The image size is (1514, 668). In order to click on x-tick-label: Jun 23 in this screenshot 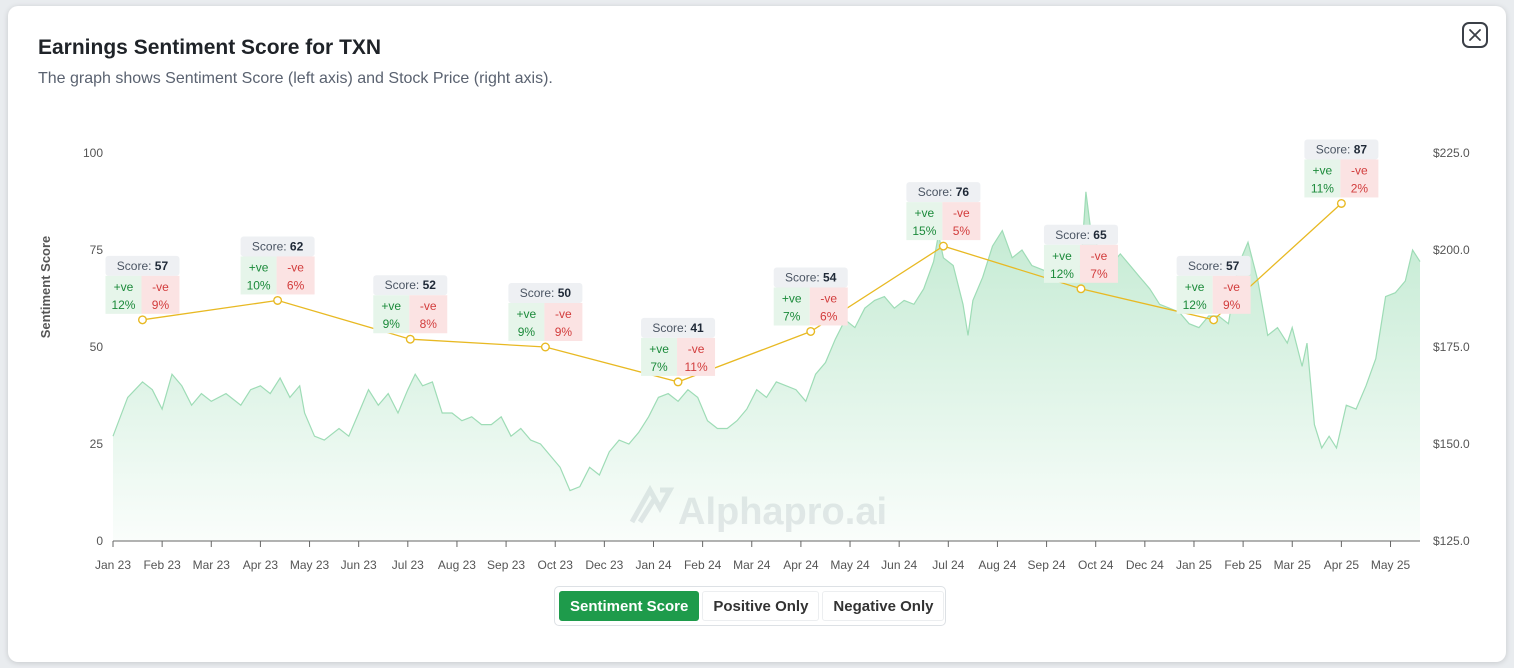, I will do `click(359, 565)`.